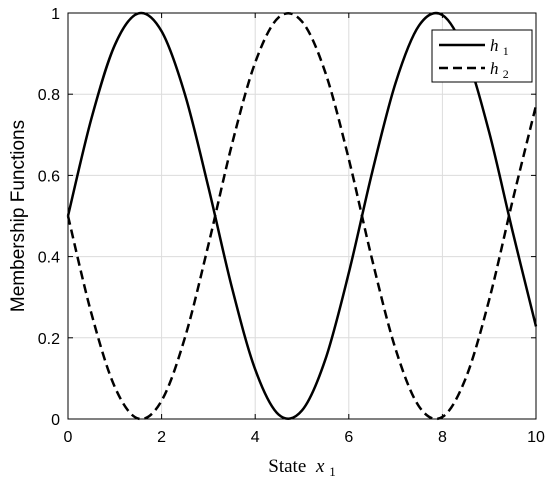 The width and height of the screenshot is (550, 483). I want to click on x-axis-label: State x 1, so click(301, 467).